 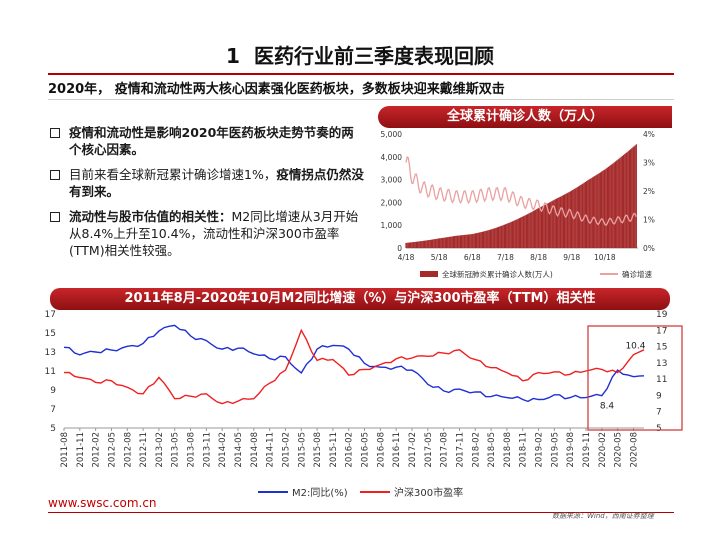 I want to click on x-tick-label: 2019-08, so click(x=571, y=450).